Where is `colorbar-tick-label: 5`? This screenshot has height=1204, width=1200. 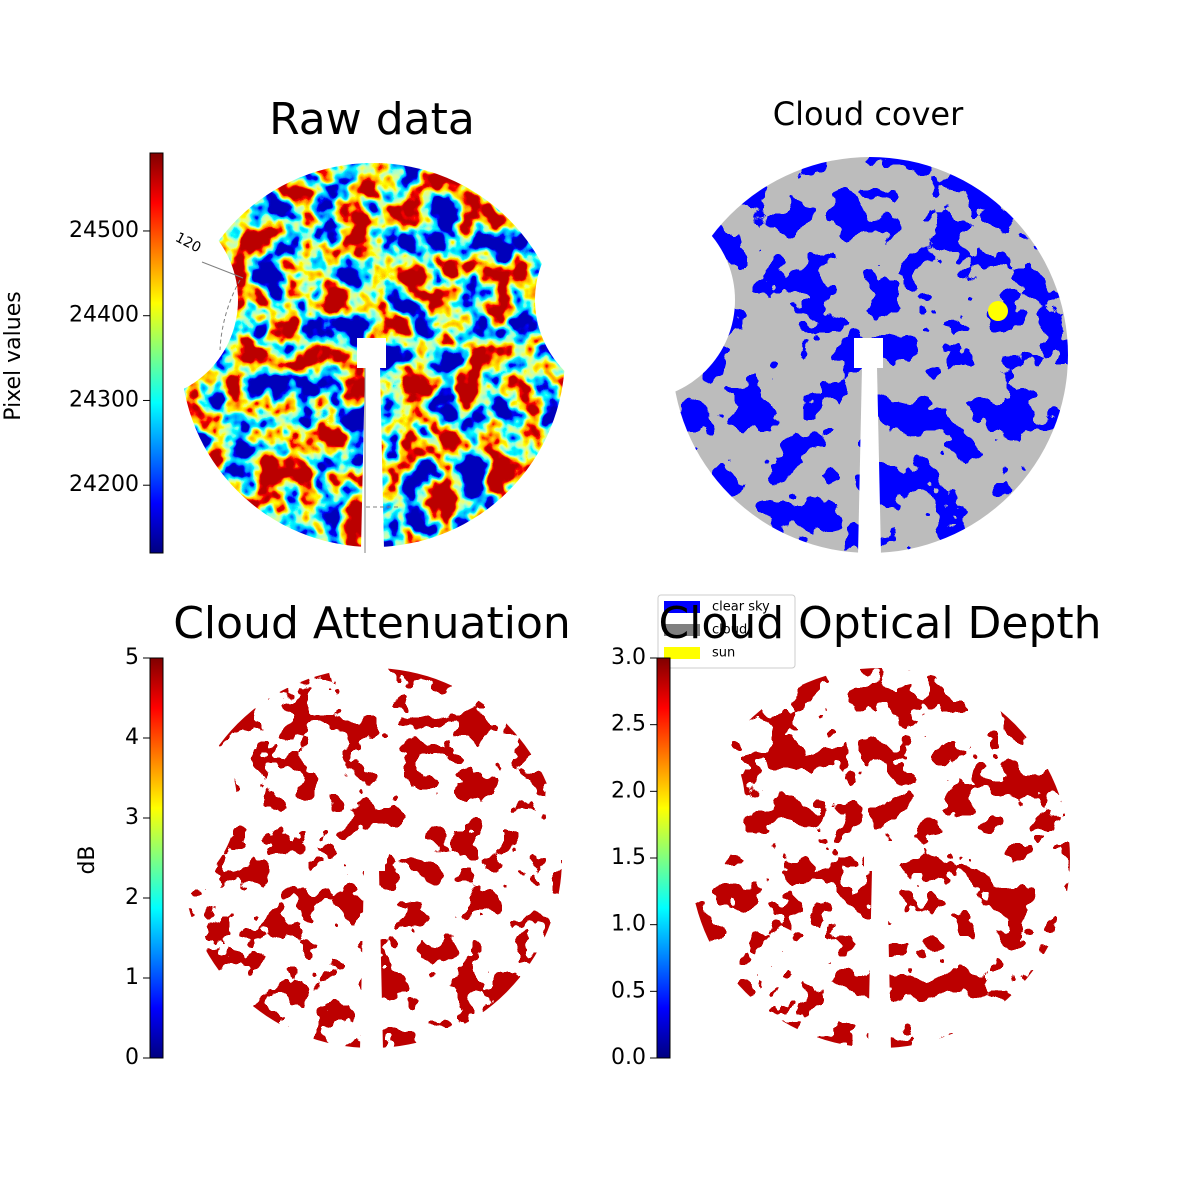
colorbar-tick-label: 5 is located at coordinates (132, 657).